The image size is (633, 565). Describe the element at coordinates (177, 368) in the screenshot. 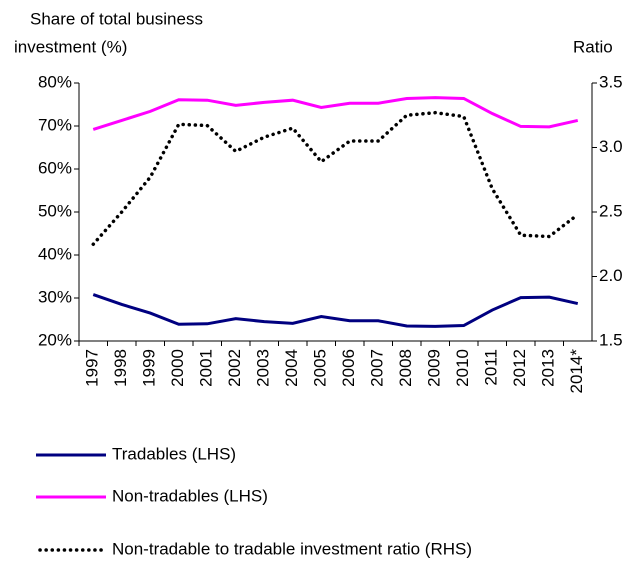

I see `x-tick-label: 2000` at that location.